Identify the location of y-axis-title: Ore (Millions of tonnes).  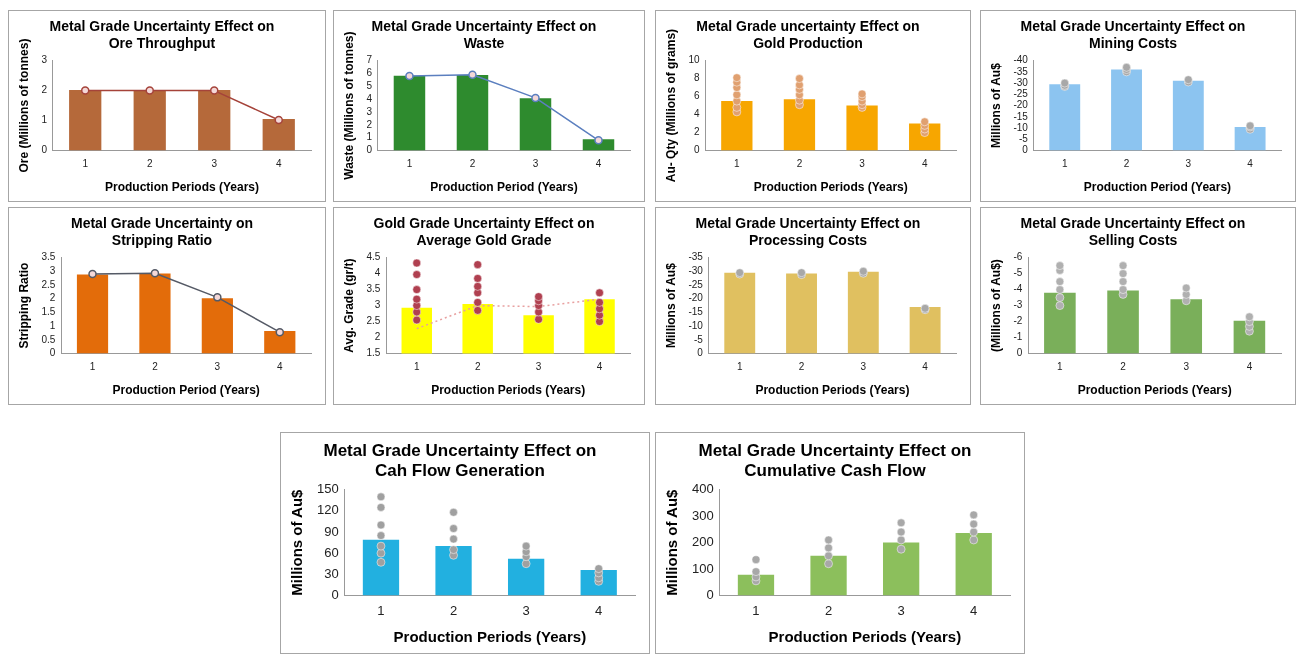
(23, 105).